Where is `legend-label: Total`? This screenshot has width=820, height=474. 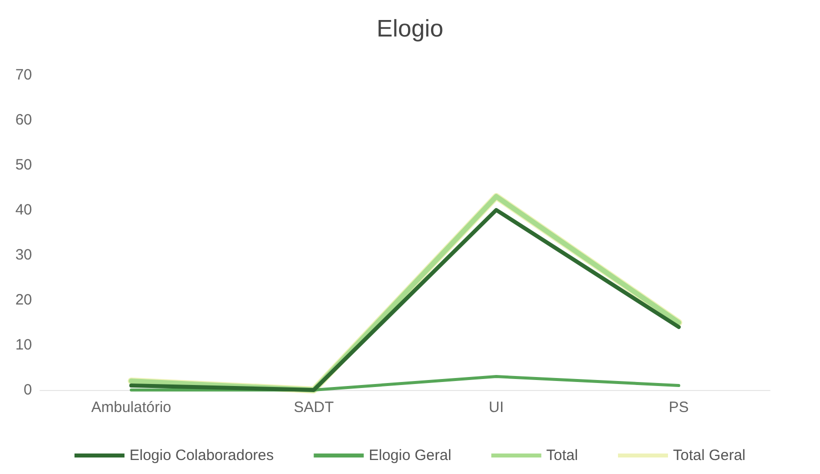
legend-label: Total is located at coordinates (562, 455).